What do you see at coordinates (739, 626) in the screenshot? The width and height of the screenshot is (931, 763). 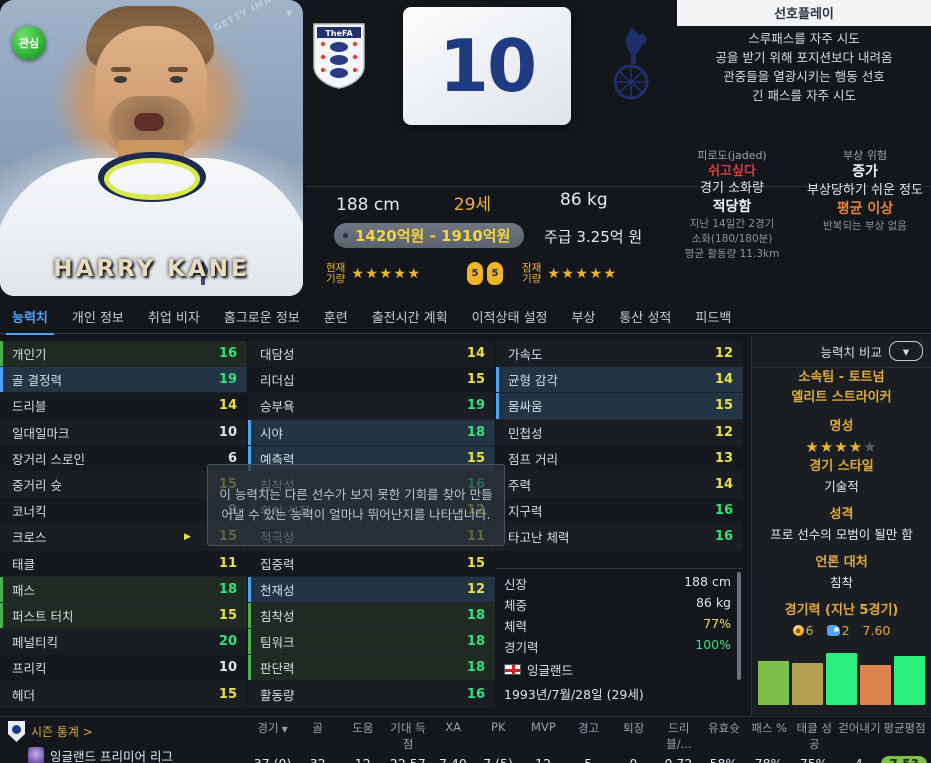 I see `bio-scrollbar` at bounding box center [739, 626].